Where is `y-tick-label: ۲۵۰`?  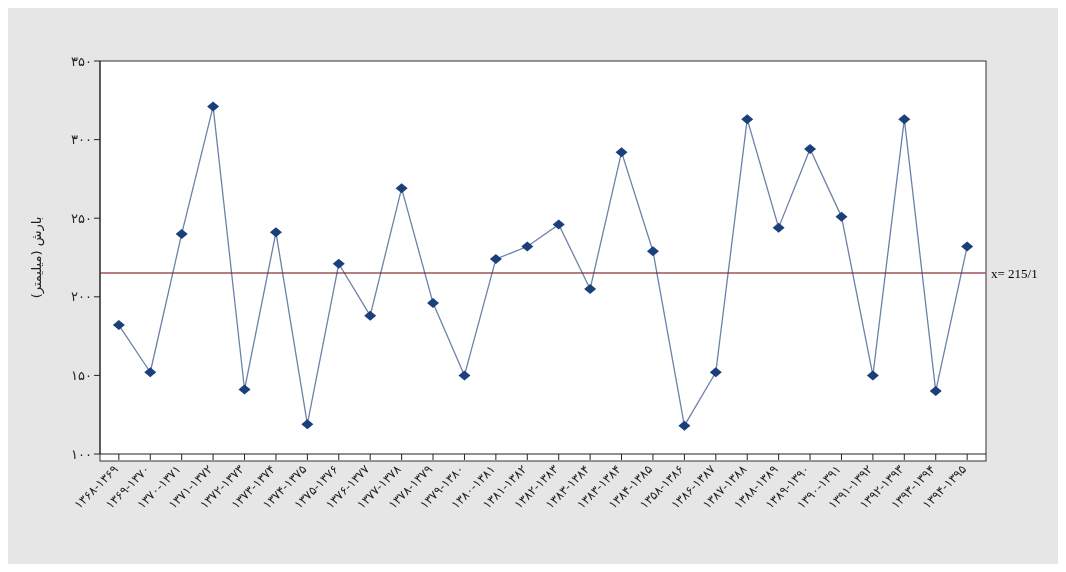 y-tick-label: ۲۵۰ is located at coordinates (81, 218).